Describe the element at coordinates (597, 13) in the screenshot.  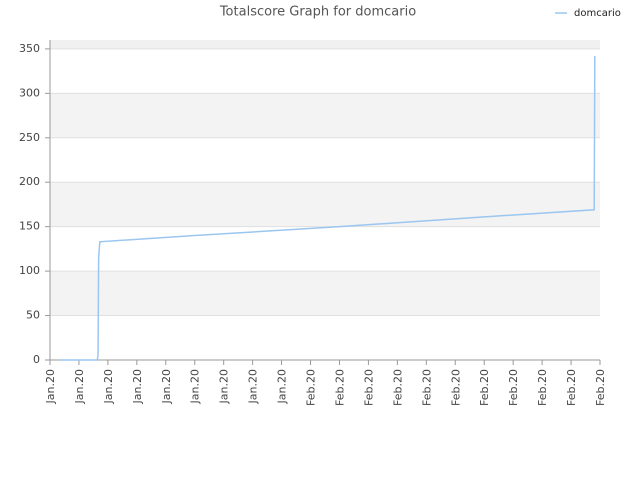
I see `legend-label: domcario` at that location.